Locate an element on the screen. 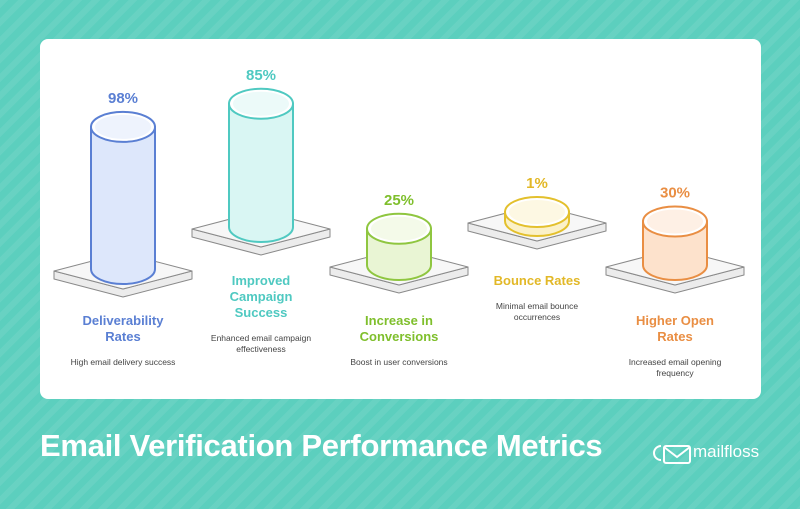 This screenshot has height=509, width=800. value-label-bounce-rates: 1% is located at coordinates (537, 183).